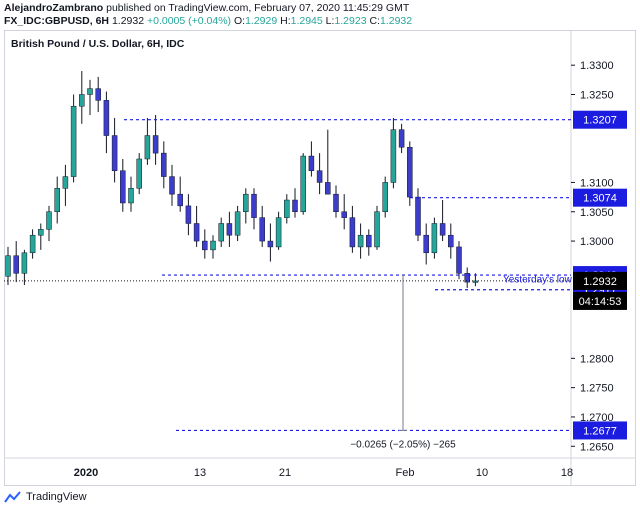  I want to click on chart-title: British Pound / U.S. Dollar, 6H, IDC, so click(98, 44).